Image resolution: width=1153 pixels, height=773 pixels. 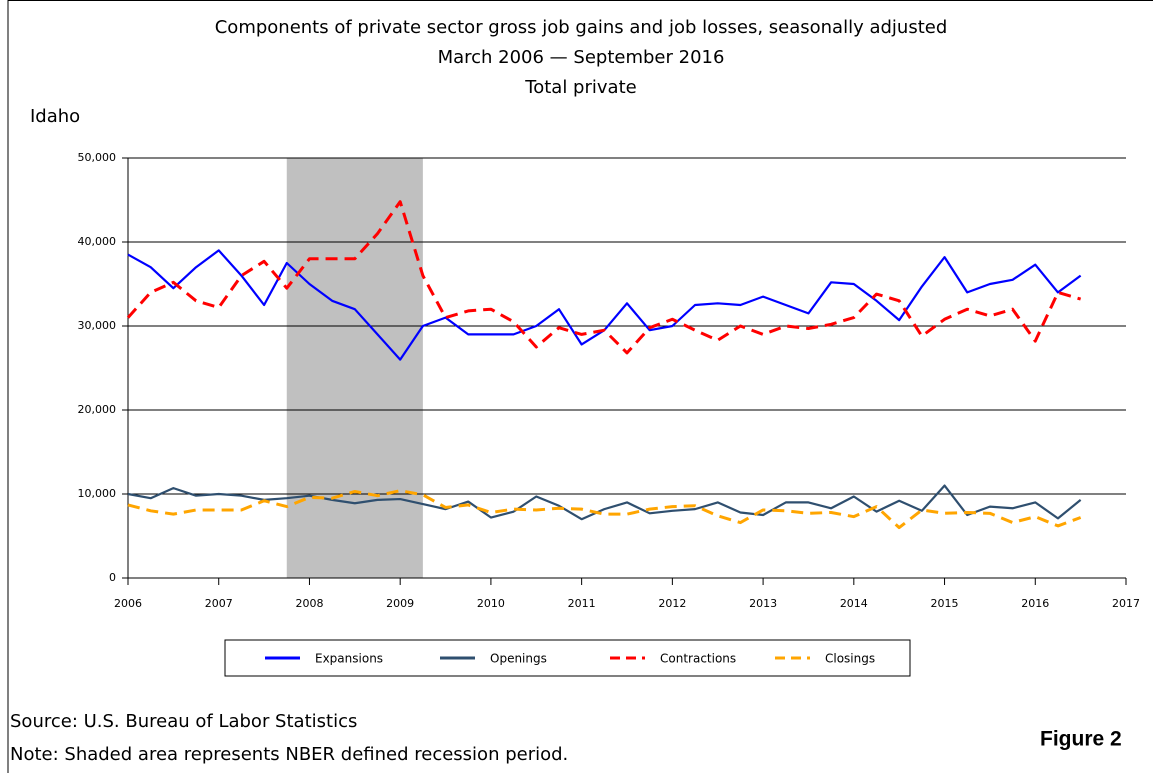 I want to click on y-tick-label: 50,000, so click(x=97, y=157).